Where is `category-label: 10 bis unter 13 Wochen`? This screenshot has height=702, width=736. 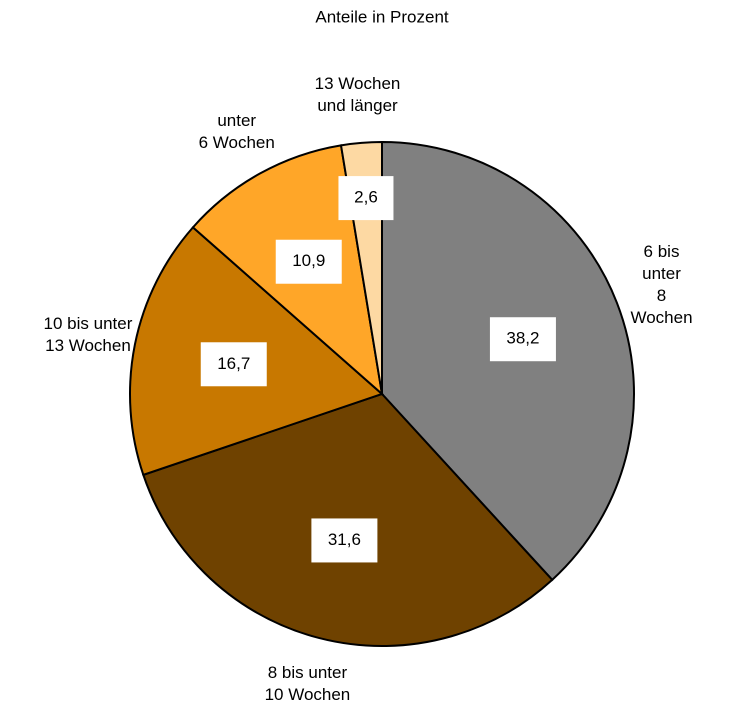 category-label: 10 bis unter 13 Wochen is located at coordinates (88, 335).